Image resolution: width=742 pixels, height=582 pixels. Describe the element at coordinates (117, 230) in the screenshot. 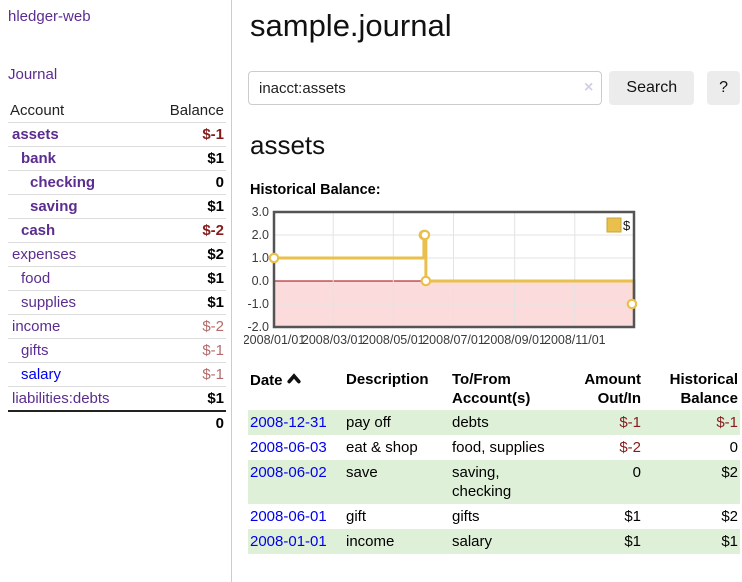

I see `account-row: cash $-2` at that location.